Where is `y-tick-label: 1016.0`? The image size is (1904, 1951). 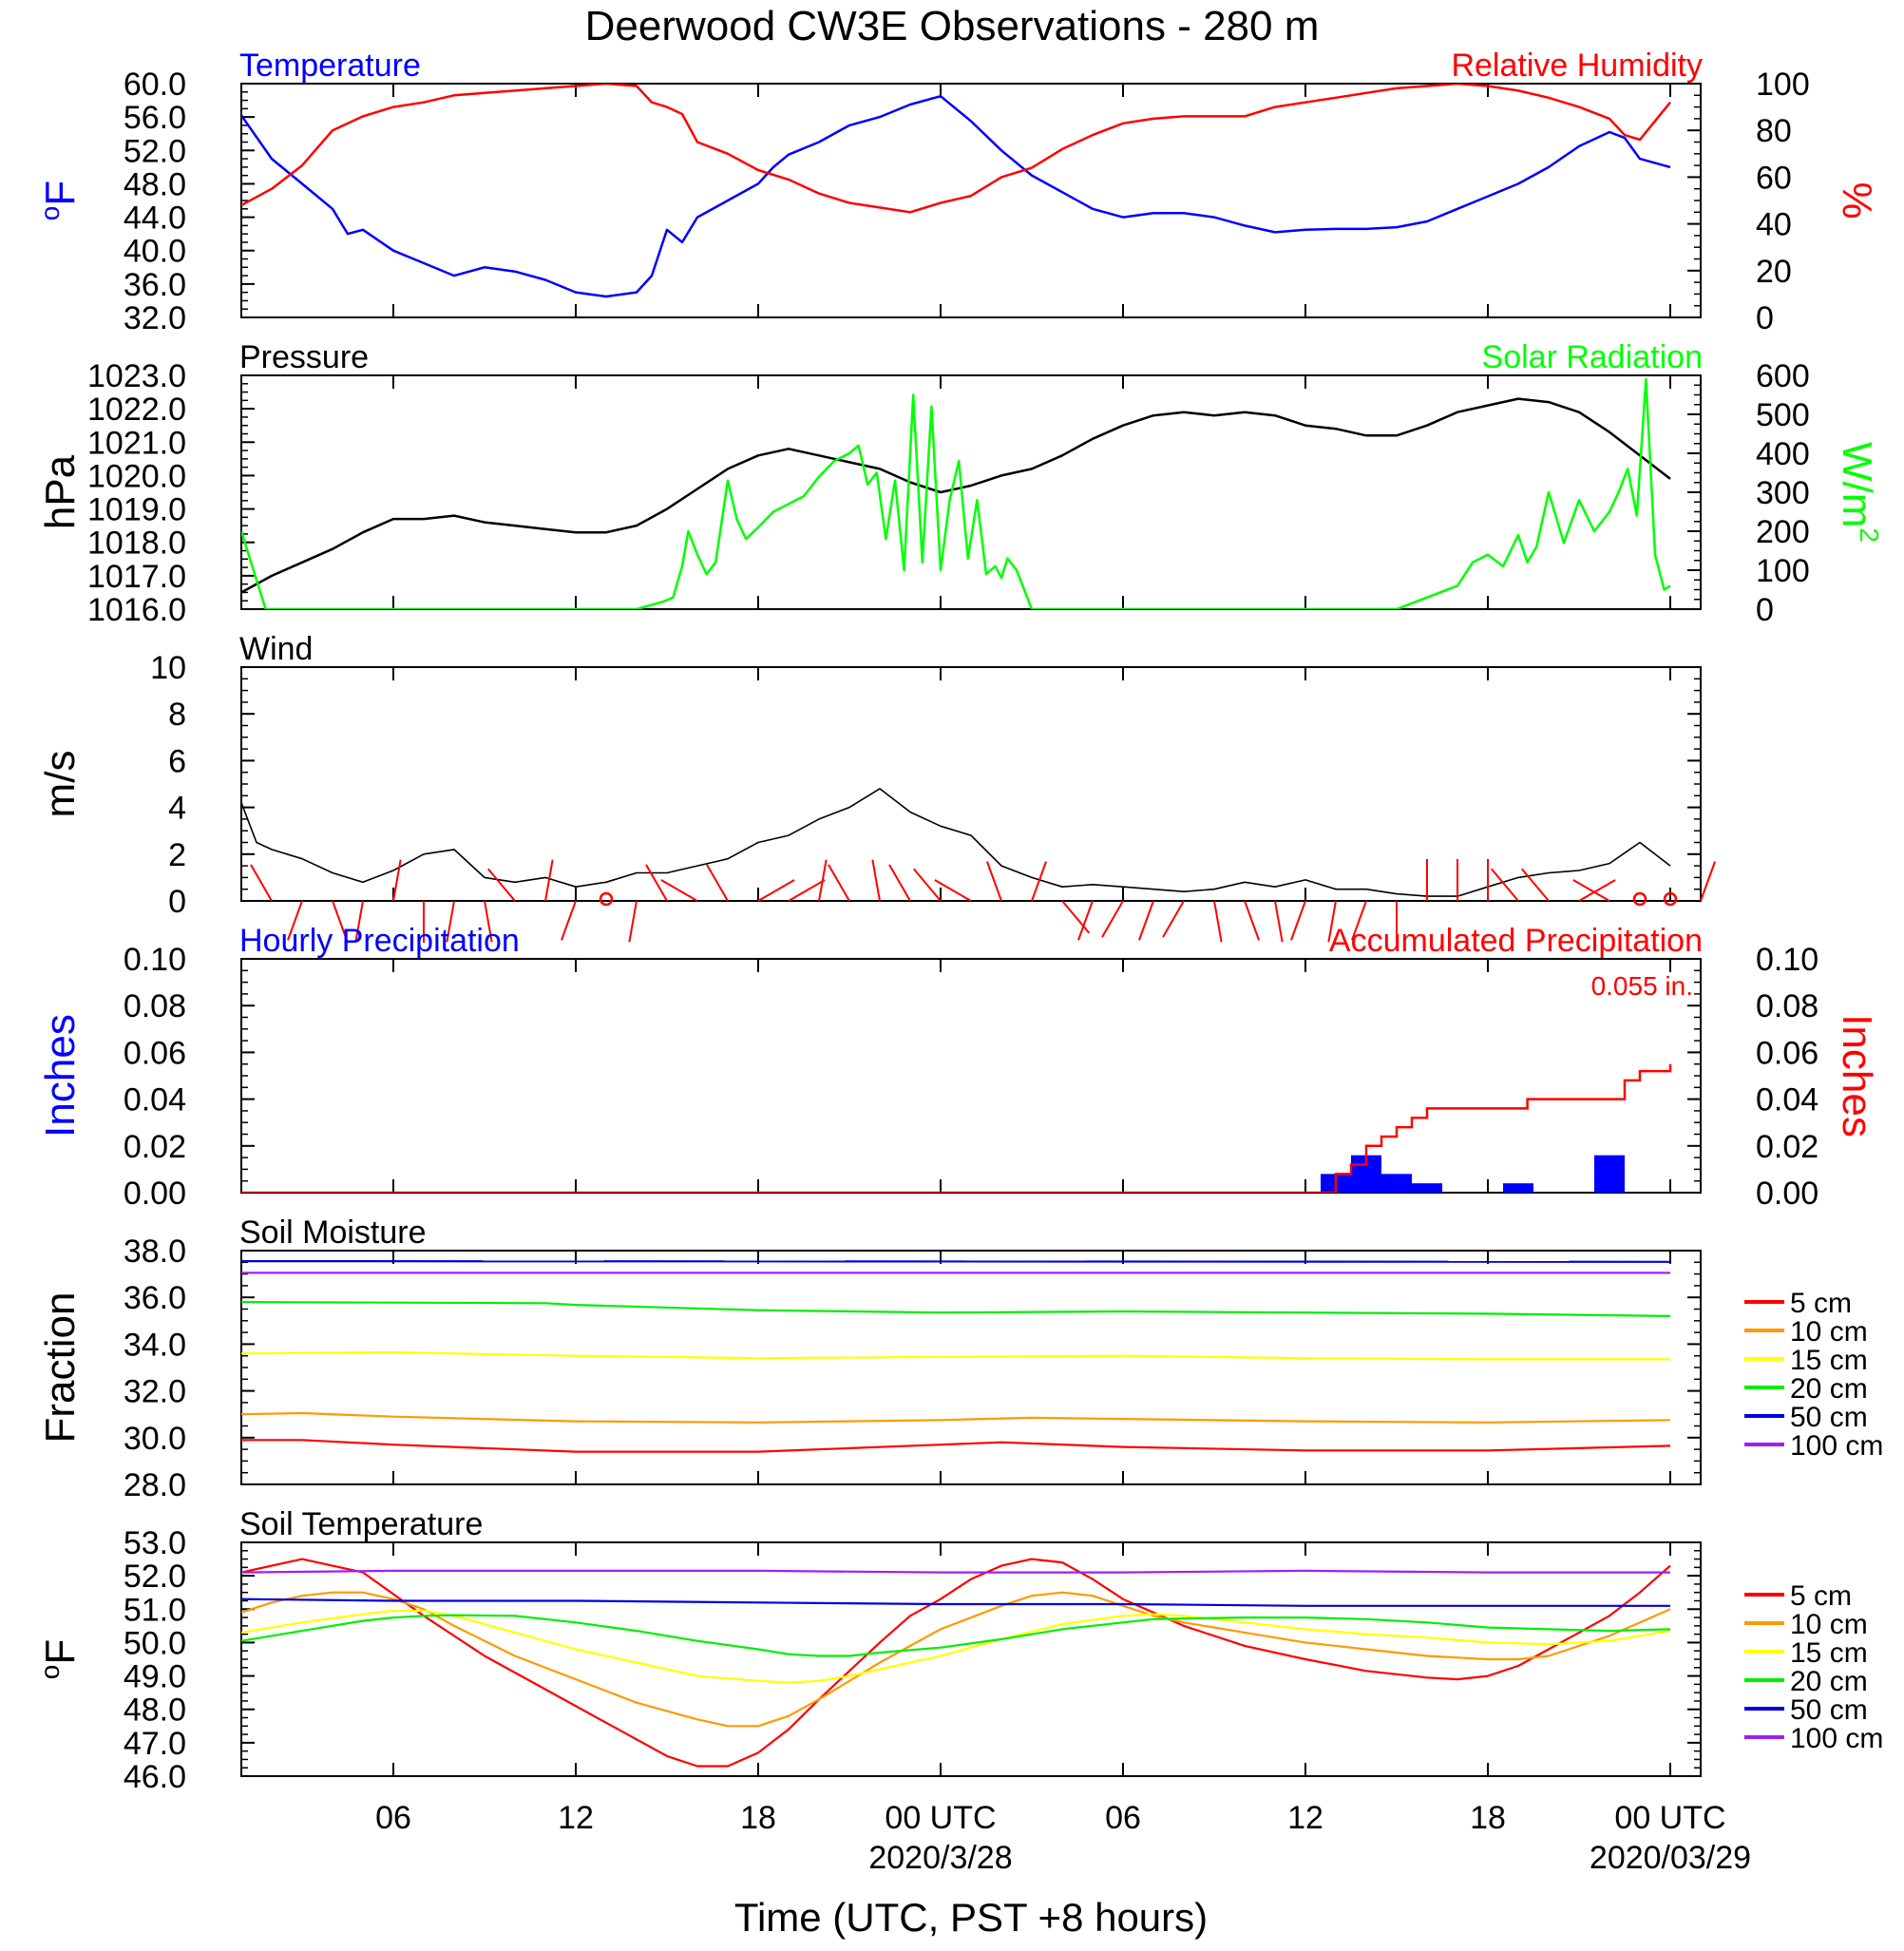
y-tick-label: 1016.0 is located at coordinates (137, 610).